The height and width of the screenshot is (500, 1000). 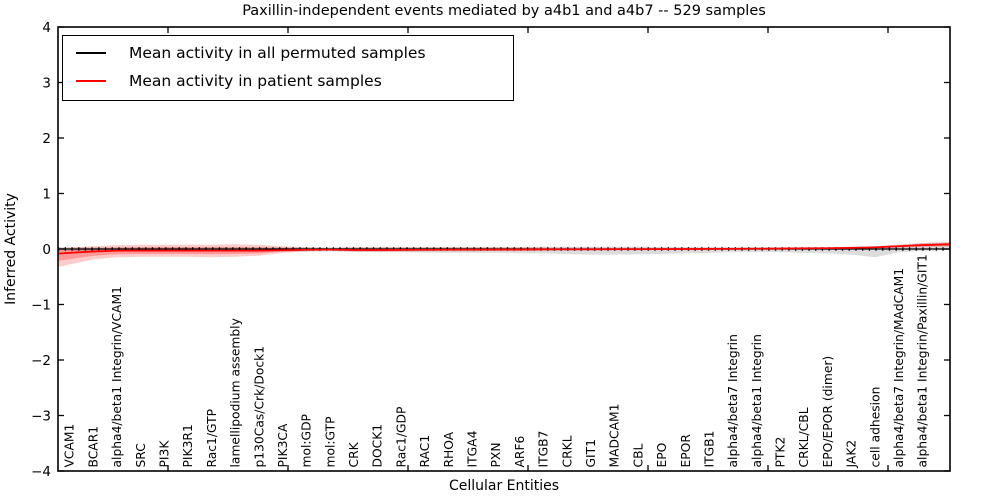 I want to click on x-category-label: ITGB1, so click(x=710, y=449).